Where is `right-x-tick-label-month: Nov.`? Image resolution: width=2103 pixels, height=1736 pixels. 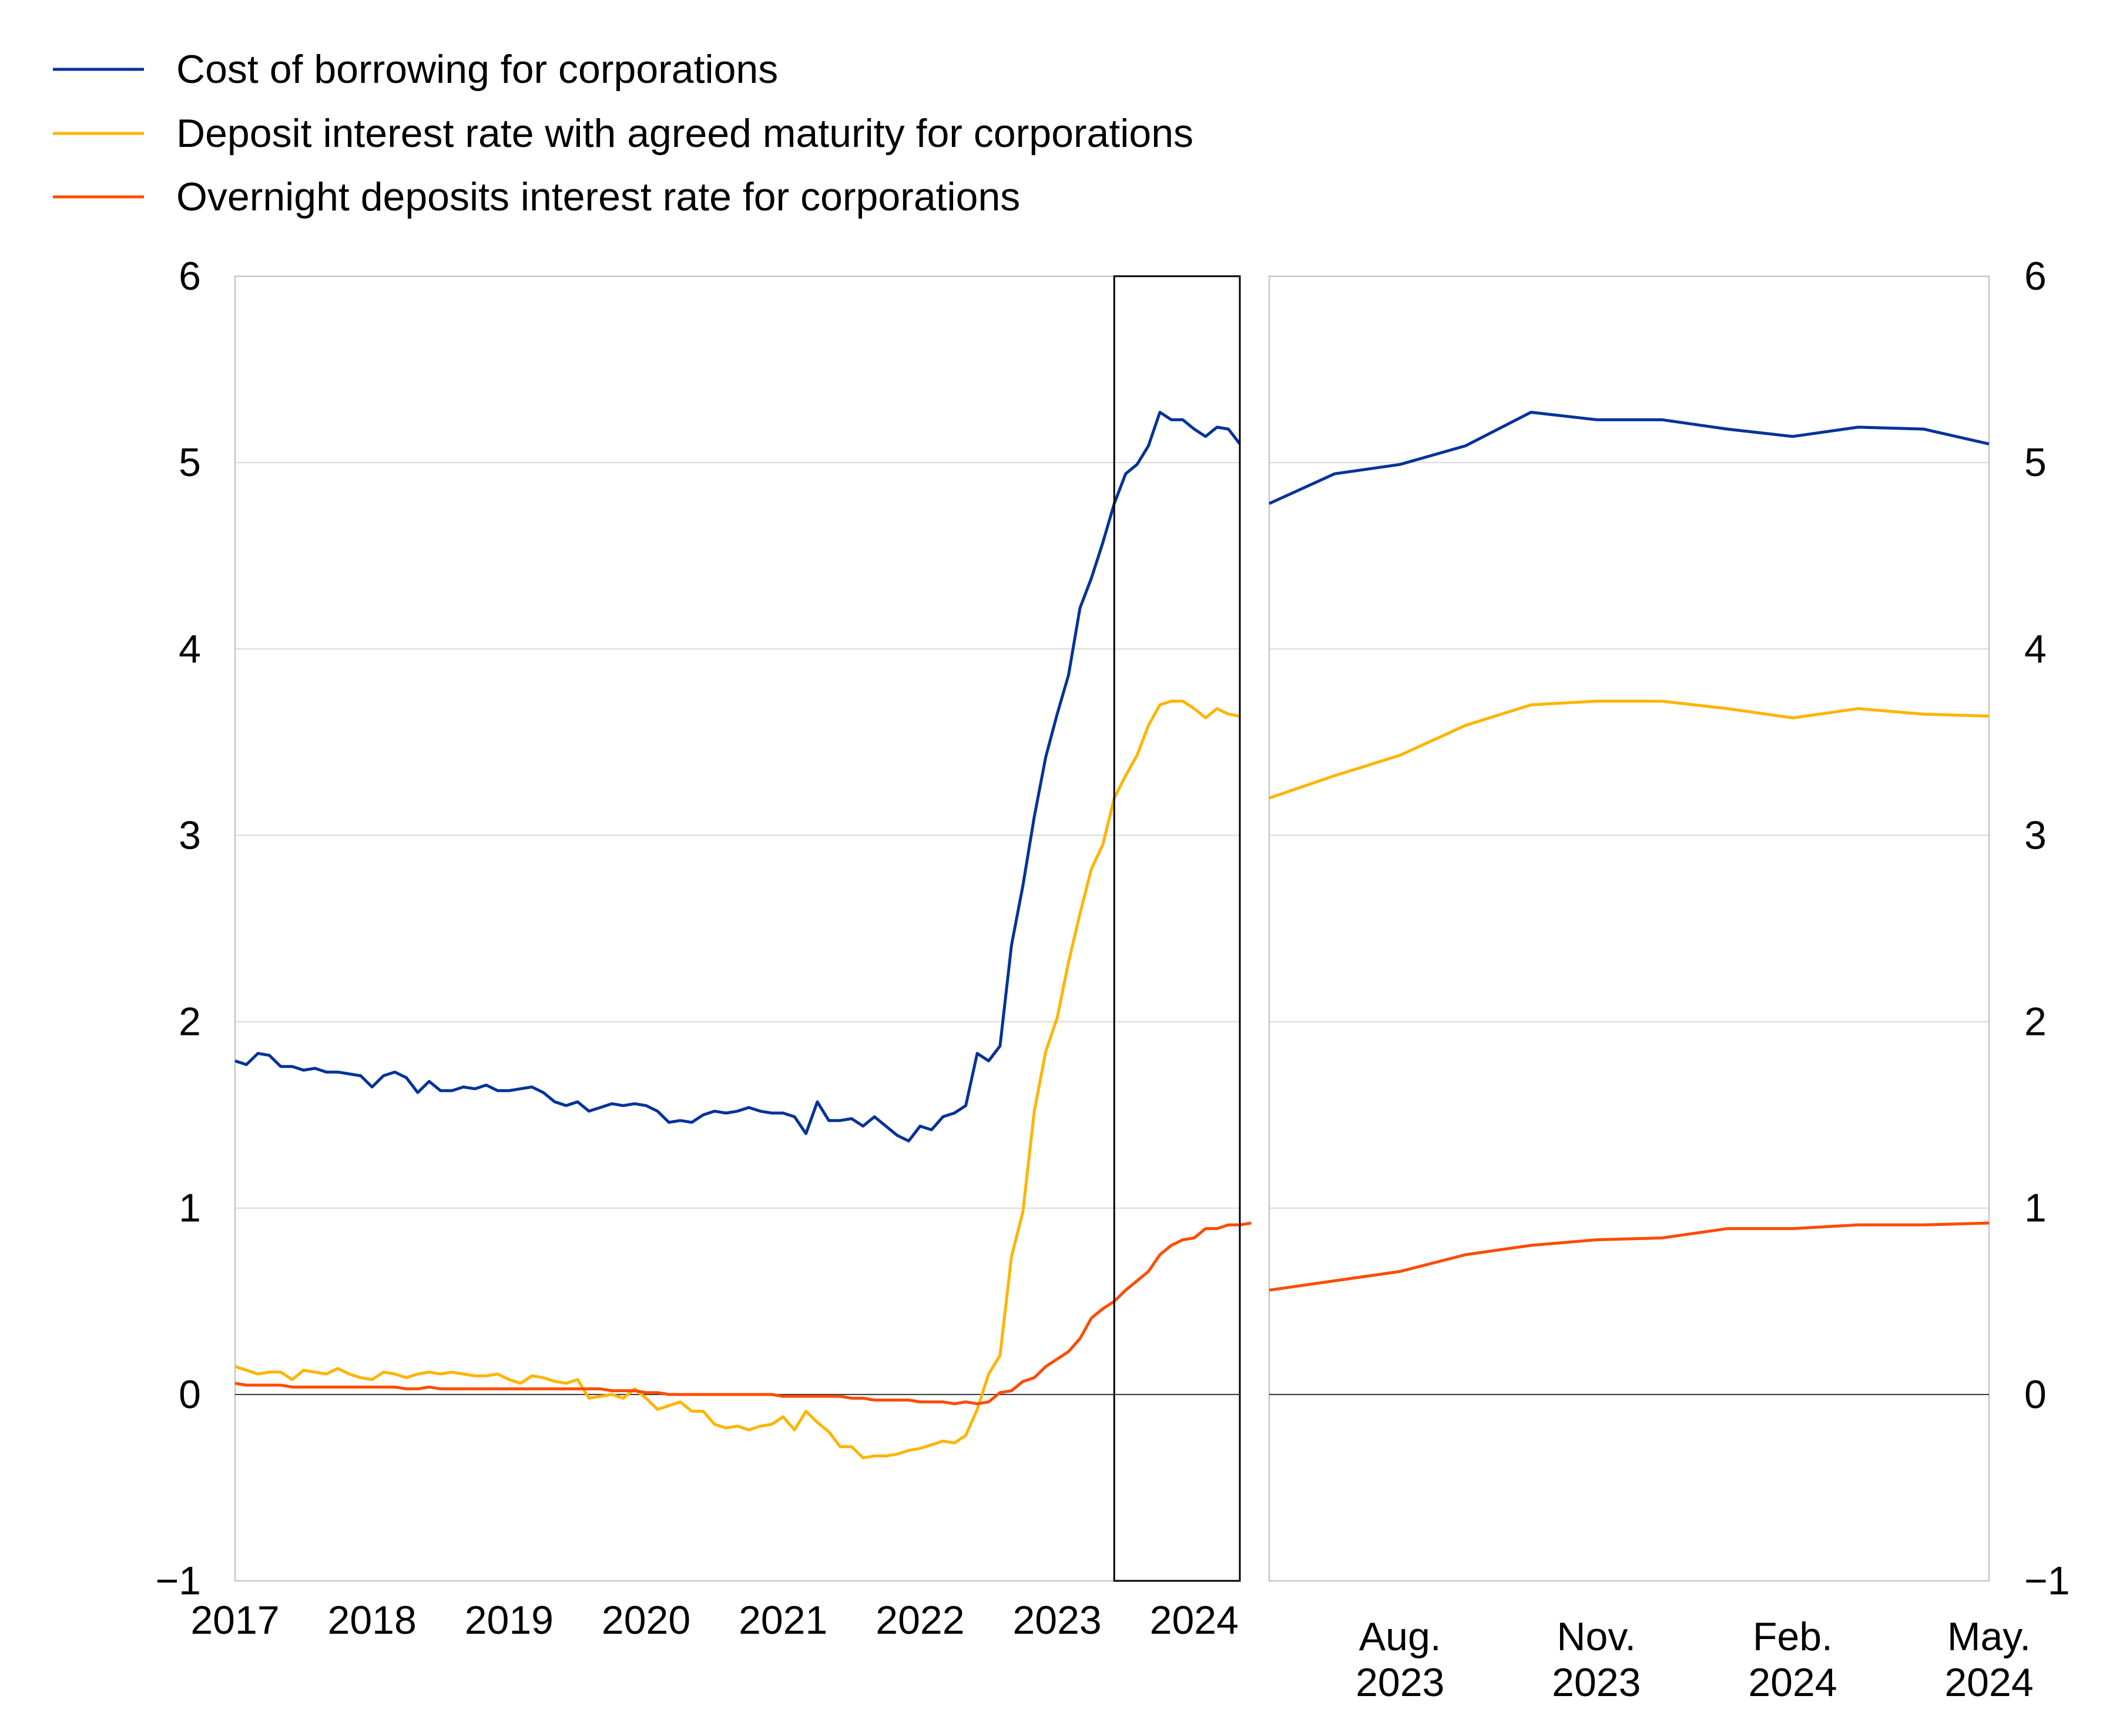 right-x-tick-label-month: Nov. is located at coordinates (1596, 1636).